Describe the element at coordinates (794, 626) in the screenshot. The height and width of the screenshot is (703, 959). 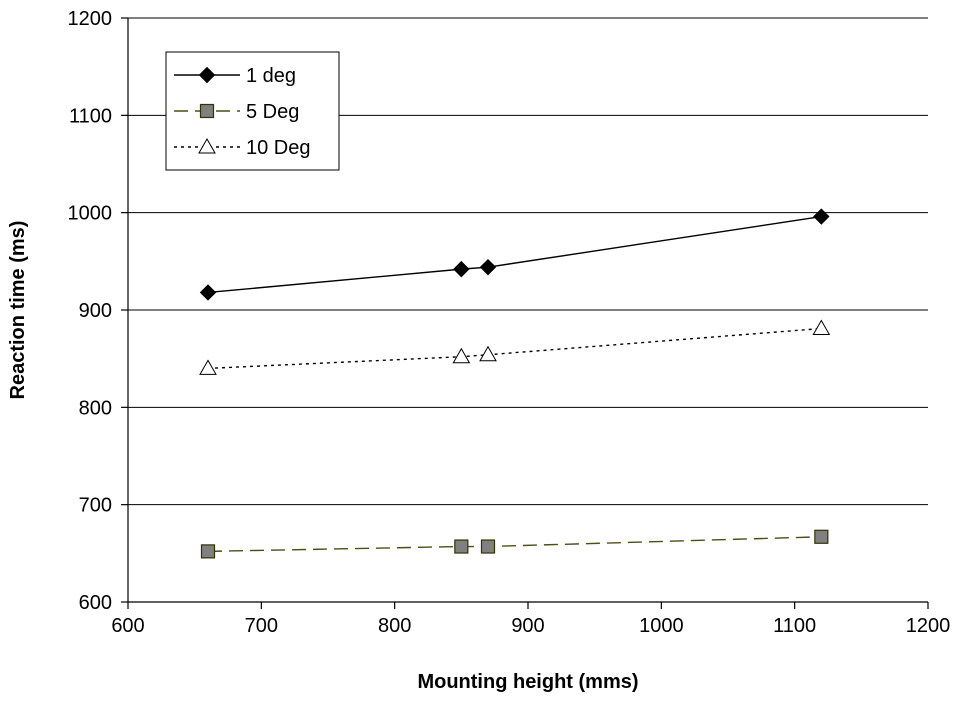
I see `x-tick-label-5: 1100` at that location.